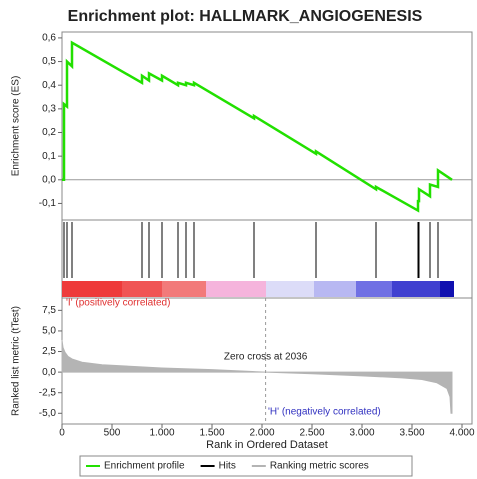 This screenshot has height=479, width=477. What do you see at coordinates (118, 303) in the screenshot?
I see `positive-label: 'I' (positively correlated)` at bounding box center [118, 303].